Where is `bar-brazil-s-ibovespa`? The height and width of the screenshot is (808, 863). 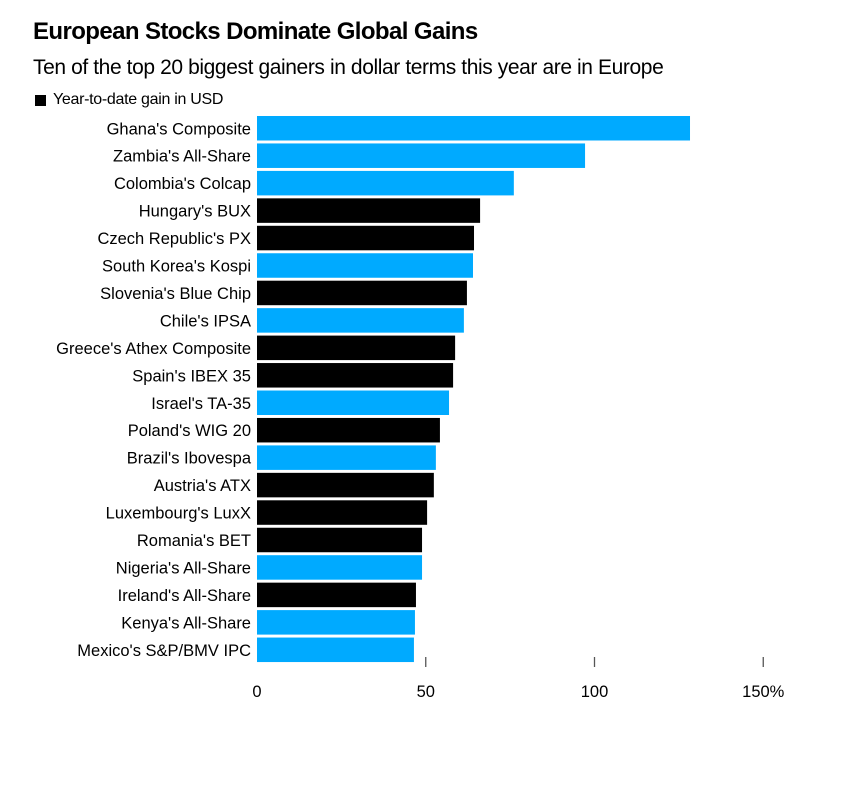 bar-brazil-s-ibovespa is located at coordinates (346, 457).